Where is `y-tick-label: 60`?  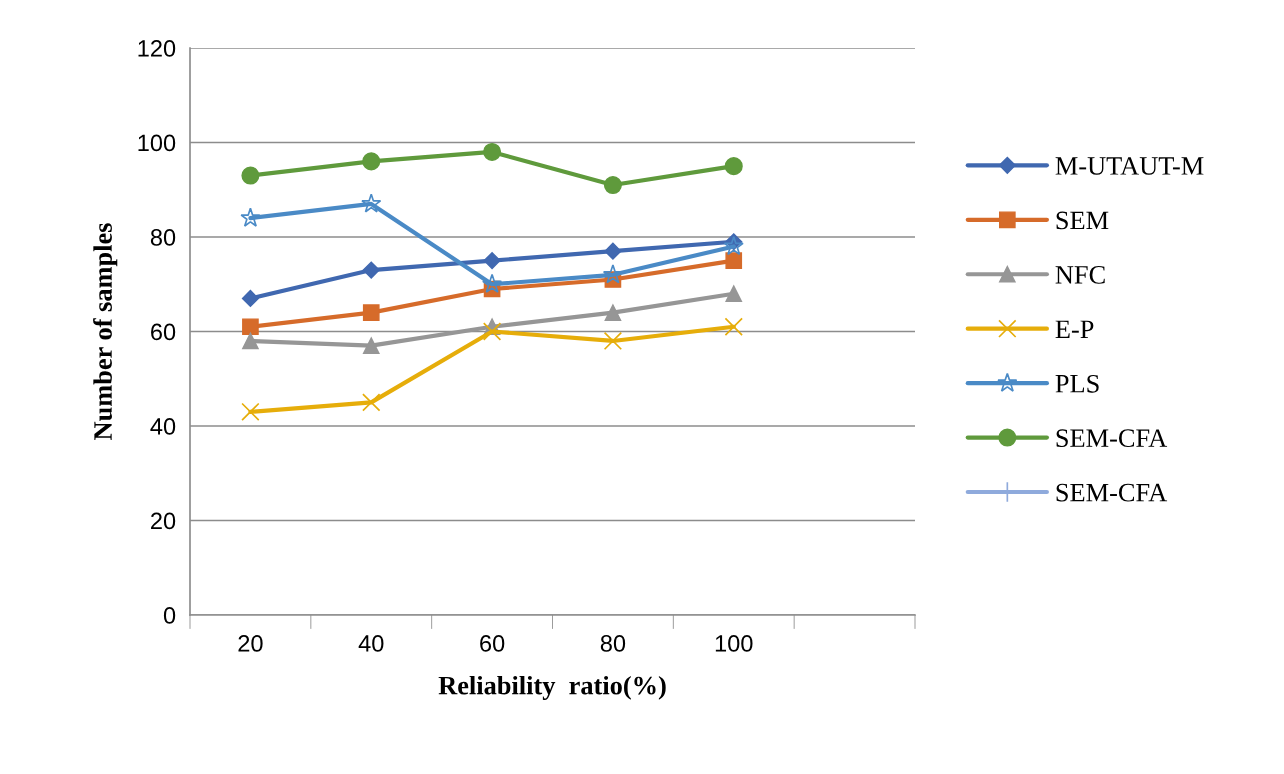
y-tick-label: 60 is located at coordinates (163, 332).